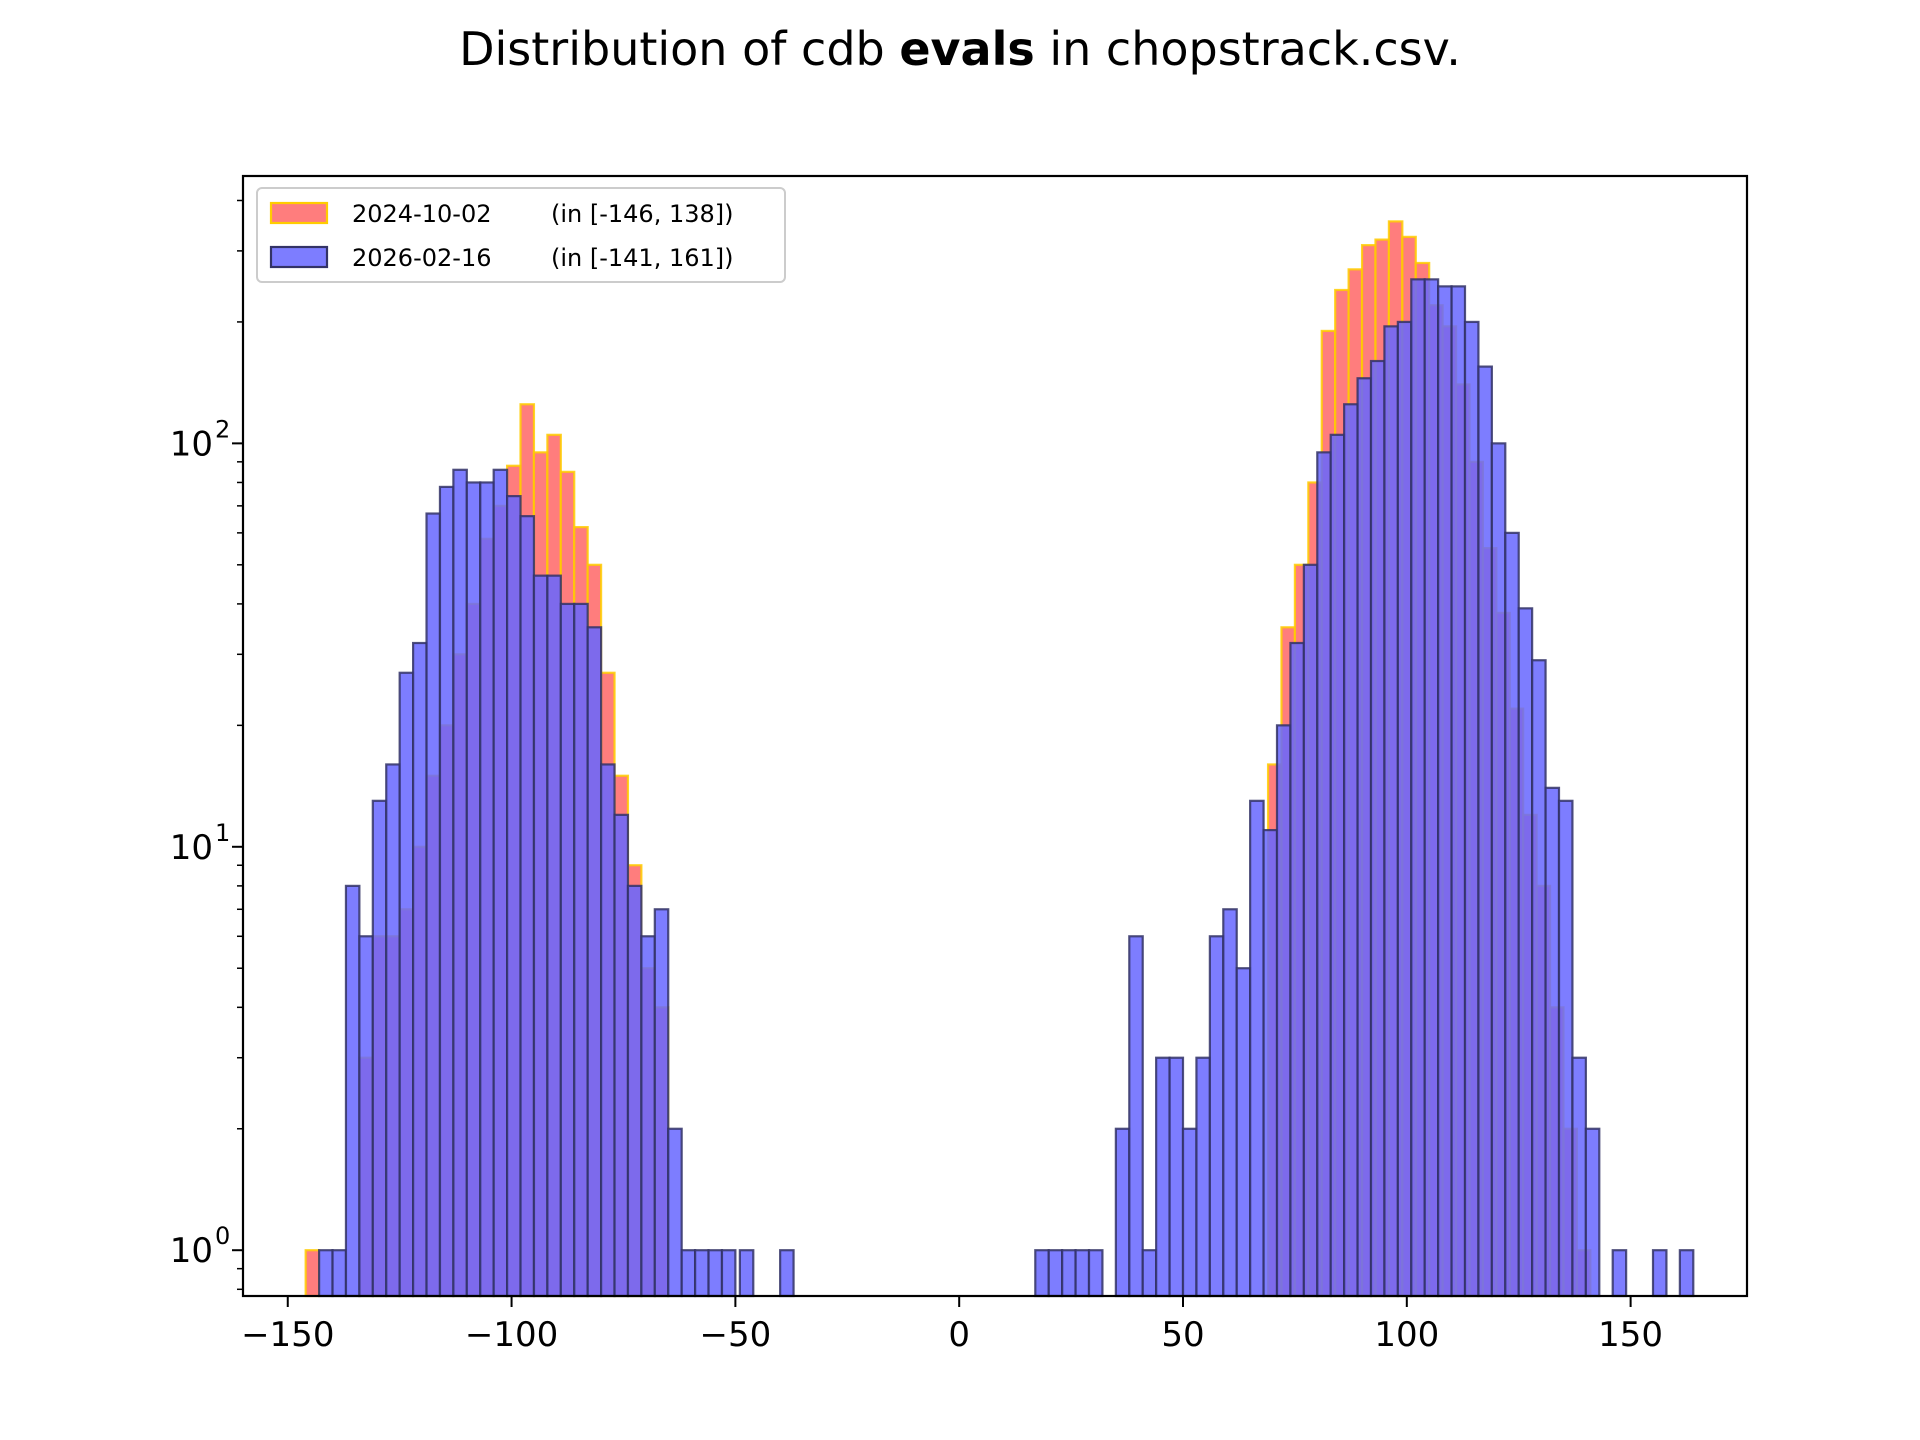 The height and width of the screenshot is (1440, 1920). What do you see at coordinates (540, 936) in the screenshot?
I see `bar-2026-02-16--95` at bounding box center [540, 936].